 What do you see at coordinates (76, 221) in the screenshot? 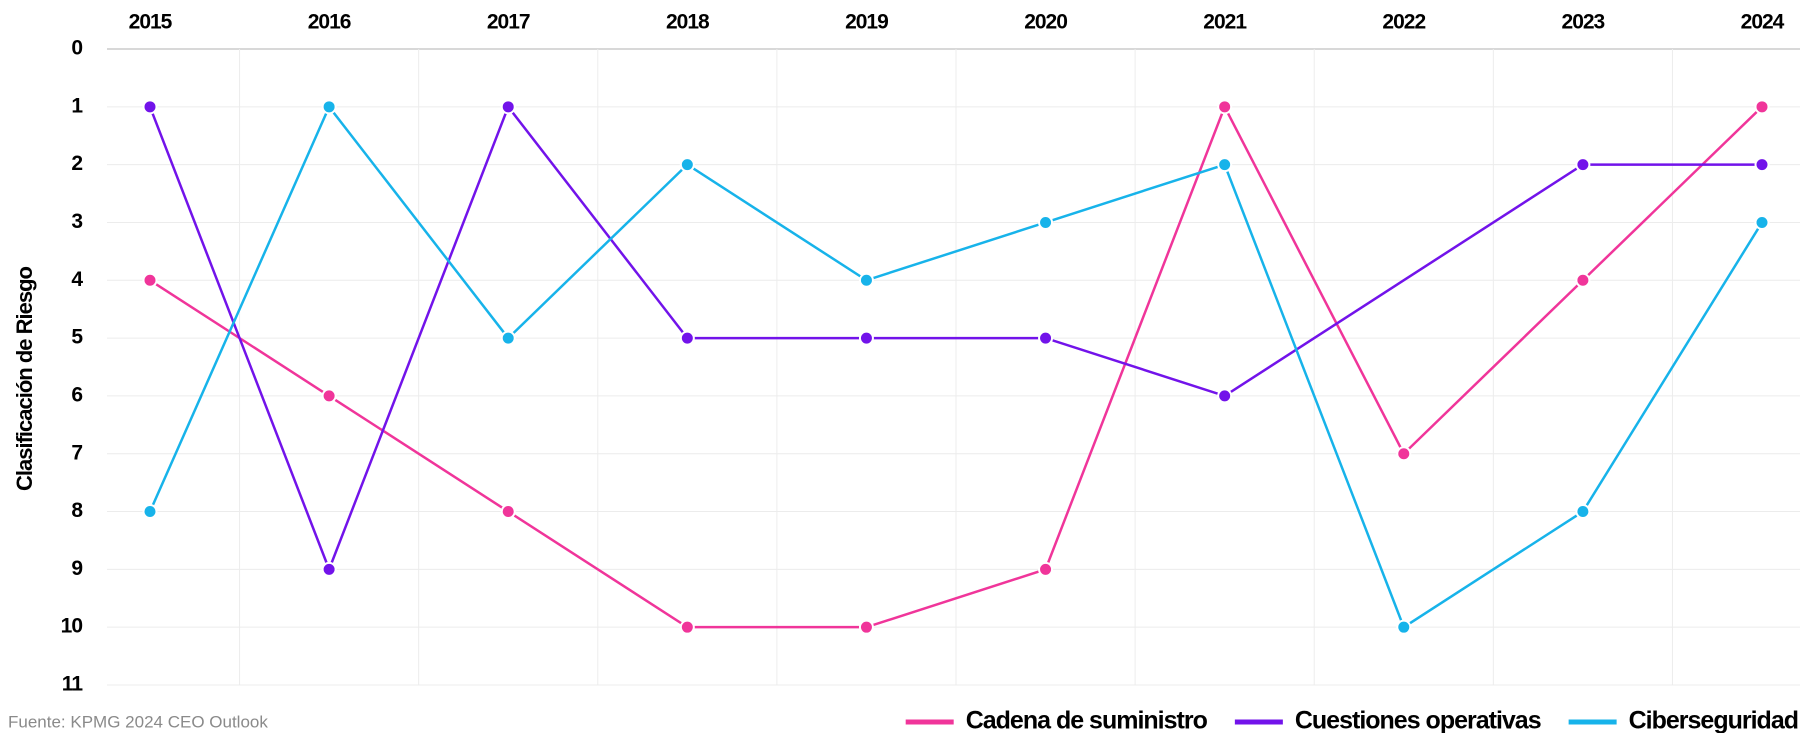
I see `y-tick-label: 3` at bounding box center [76, 221].